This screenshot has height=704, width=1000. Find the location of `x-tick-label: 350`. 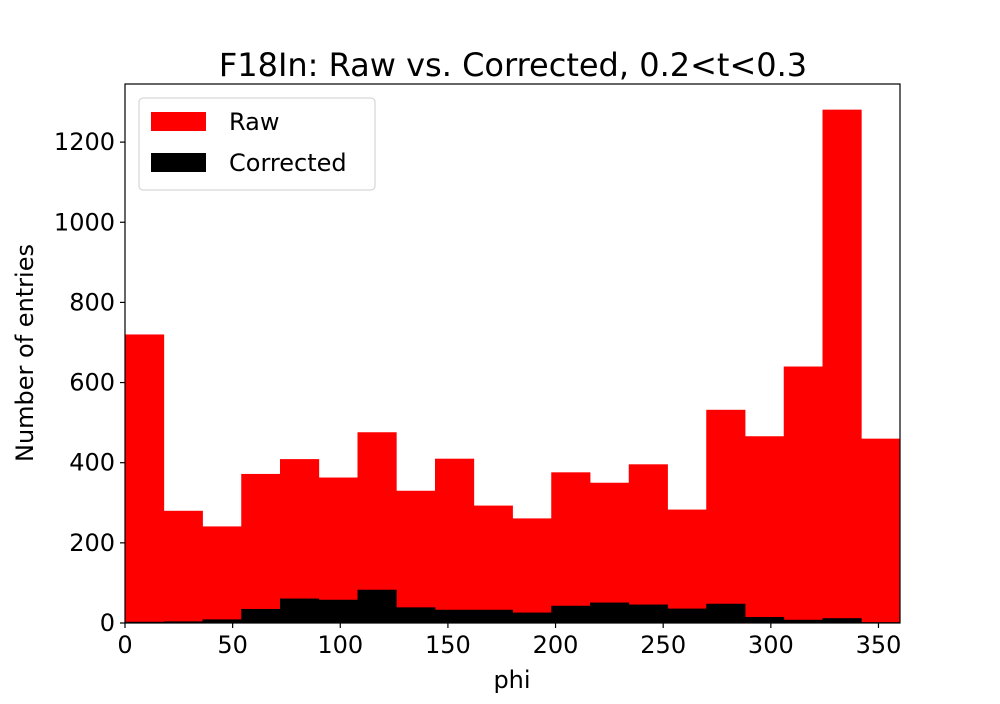

x-tick-label: 350 is located at coordinates (879, 645).